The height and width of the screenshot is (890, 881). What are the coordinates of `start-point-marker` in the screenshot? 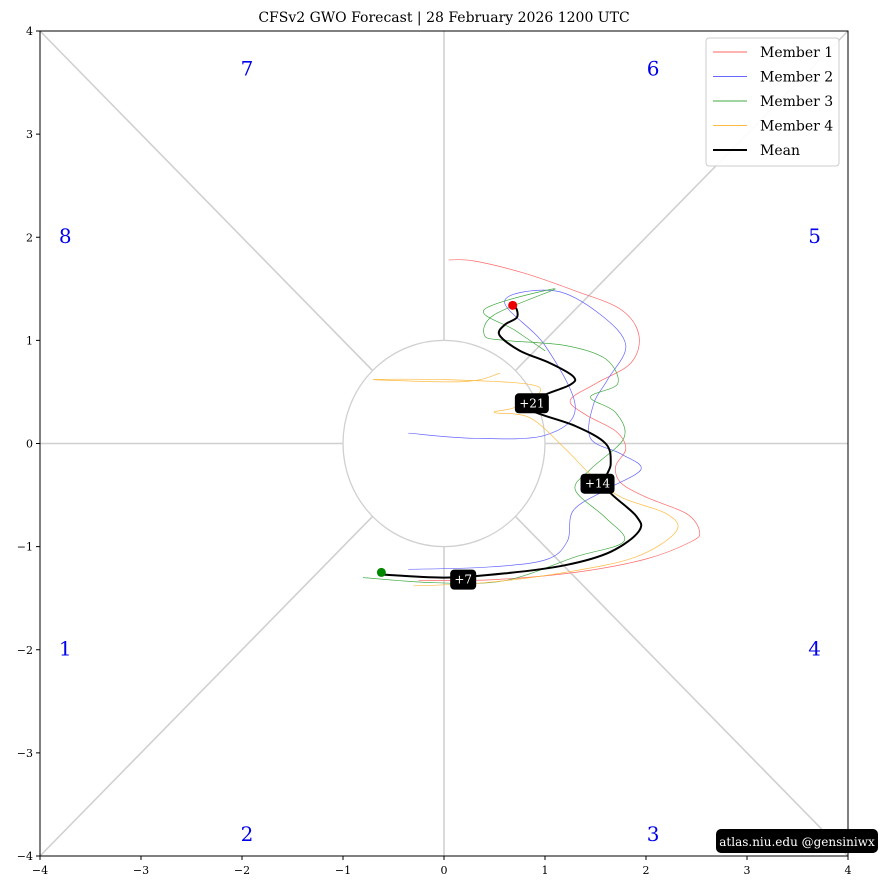 It's located at (381, 572).